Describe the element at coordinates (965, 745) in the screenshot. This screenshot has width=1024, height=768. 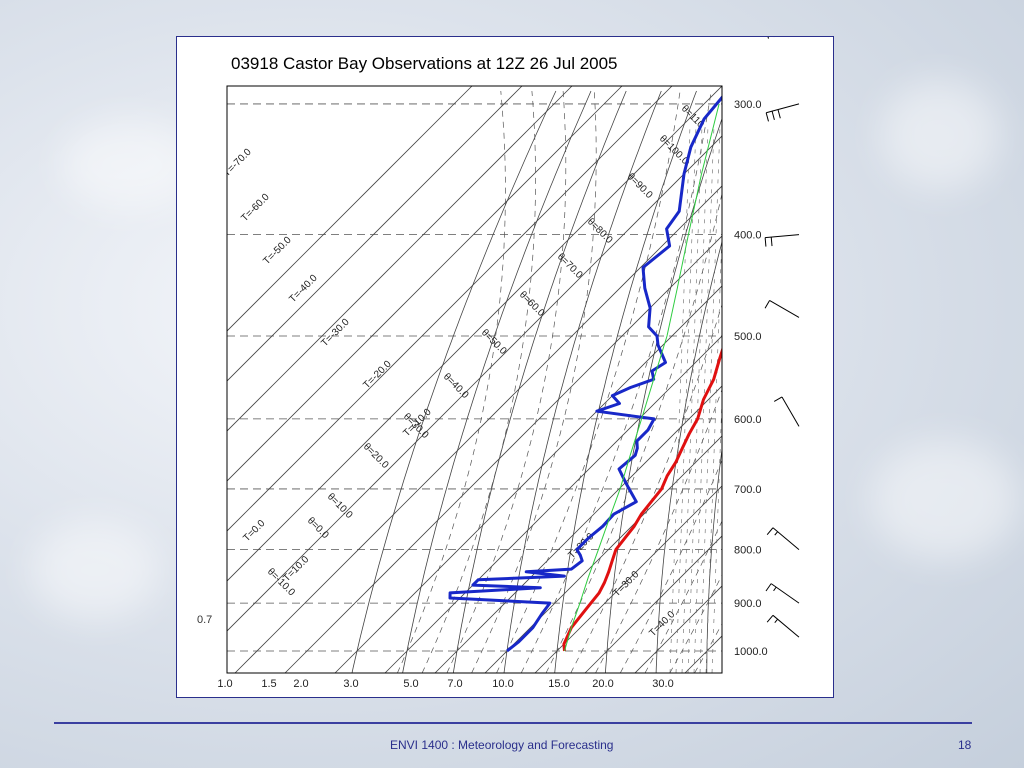
I see `page-number: 18` at that location.